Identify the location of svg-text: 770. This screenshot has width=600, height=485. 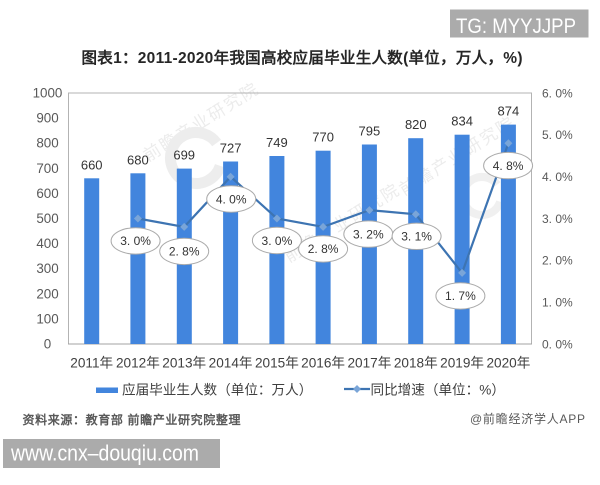
(323, 137).